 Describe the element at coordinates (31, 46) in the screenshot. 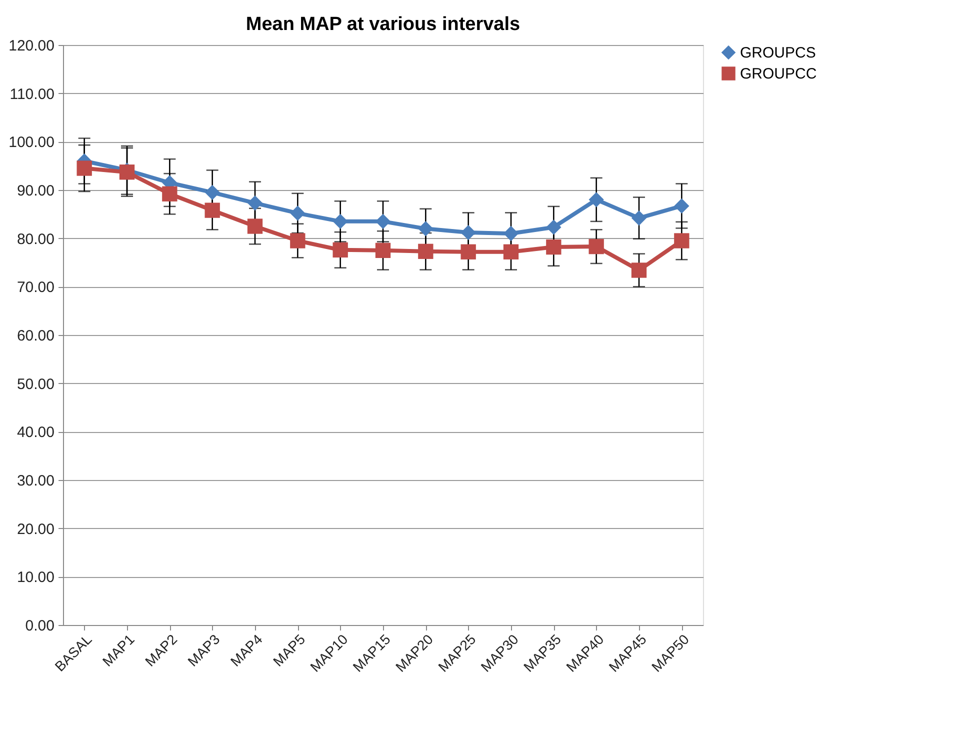

I see `y-tick-label: 120.00` at that location.